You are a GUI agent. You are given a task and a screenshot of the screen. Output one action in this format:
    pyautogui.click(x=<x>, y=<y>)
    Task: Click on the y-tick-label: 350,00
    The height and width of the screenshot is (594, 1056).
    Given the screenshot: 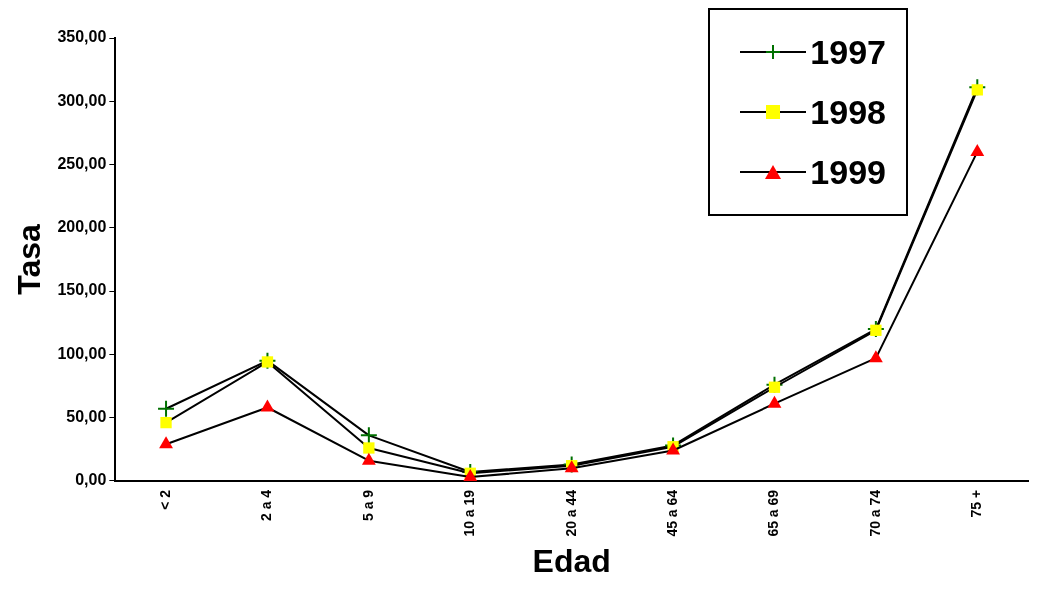 What is the action you would take?
    pyautogui.click(x=82, y=37)
    